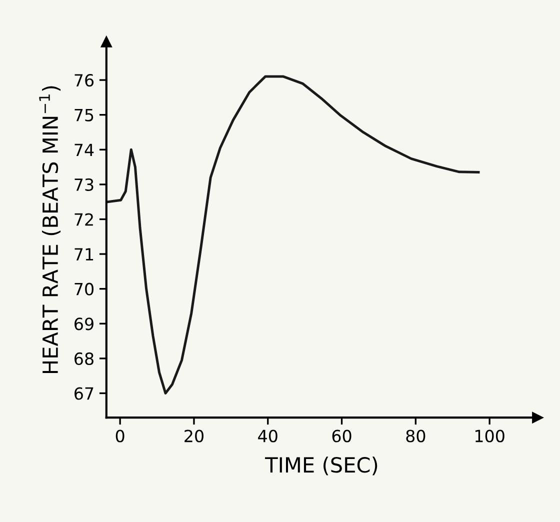 This screenshot has height=522, width=560. Describe the element at coordinates (84, 289) in the screenshot. I see `y-tick-label: 70` at that location.